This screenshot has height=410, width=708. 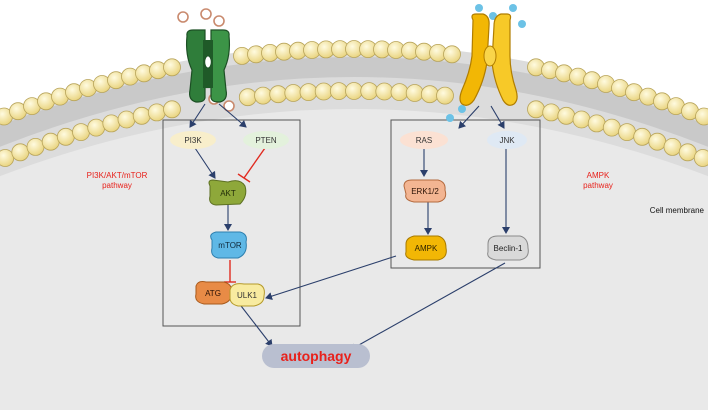 What do you see at coordinates (465, 194) in the screenshot?
I see `ampk-pathway-box` at bounding box center [465, 194].